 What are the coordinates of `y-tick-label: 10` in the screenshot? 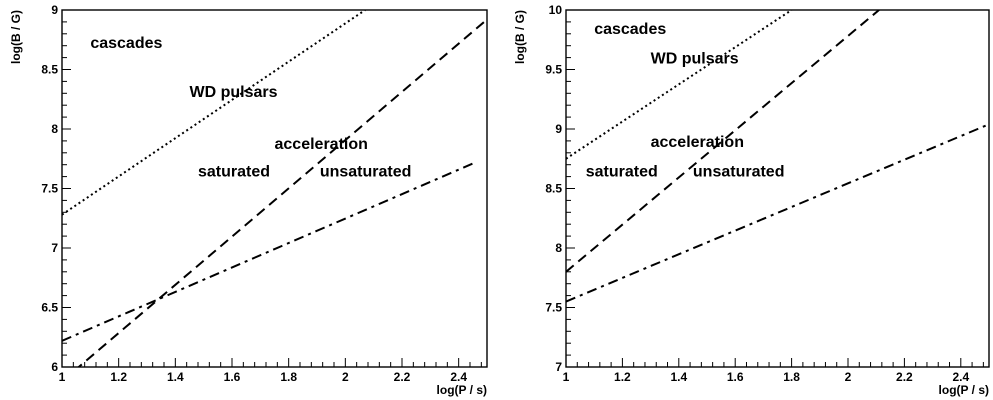 It's located at (556, 10).